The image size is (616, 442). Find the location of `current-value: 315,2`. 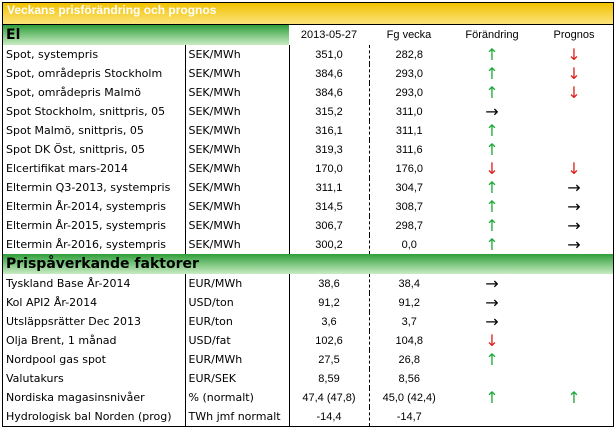

current-value: 315,2 is located at coordinates (329, 111).